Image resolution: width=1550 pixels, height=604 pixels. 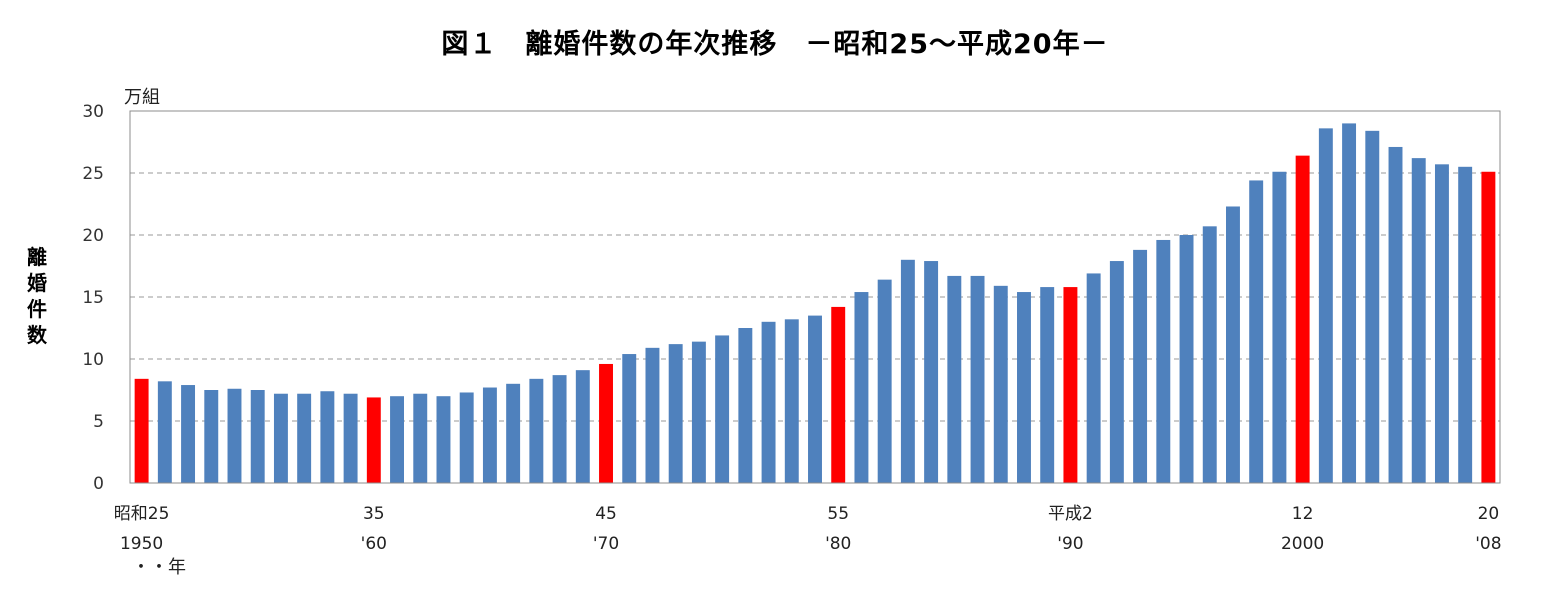 What do you see at coordinates (211, 436) in the screenshot?
I see `bar-1953` at bounding box center [211, 436].